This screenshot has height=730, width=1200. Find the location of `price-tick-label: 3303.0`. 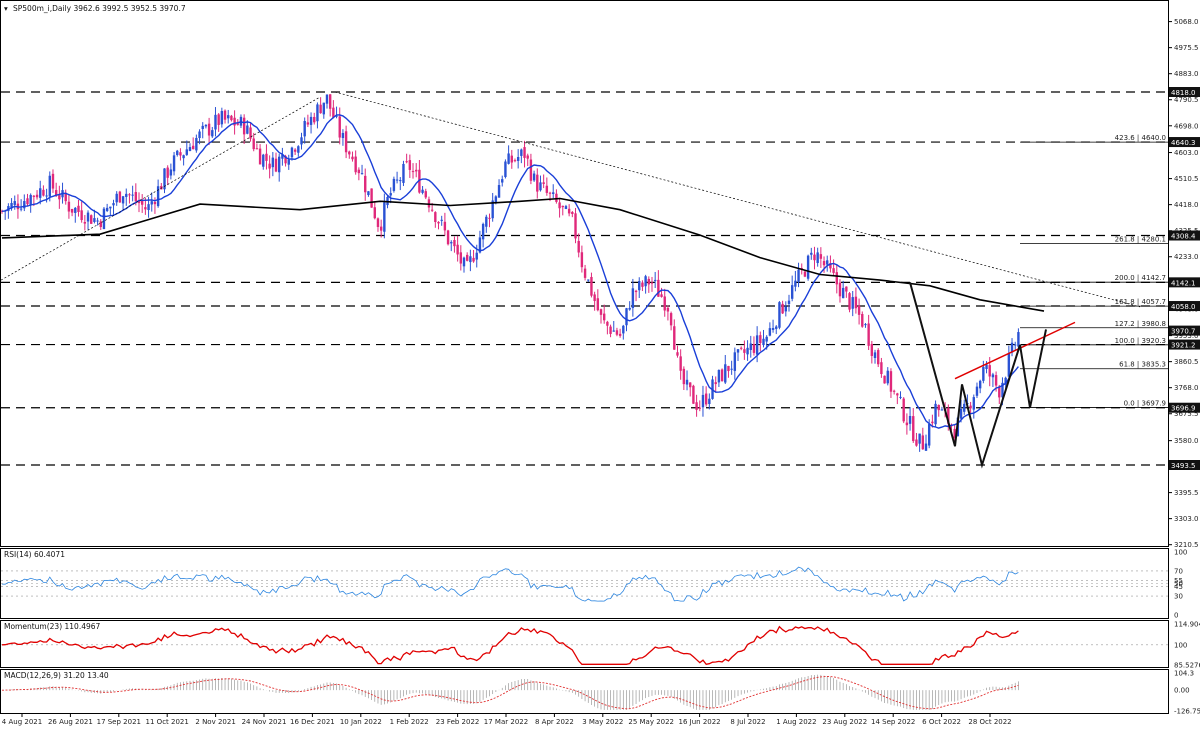

price-tick-label: 3303.0 is located at coordinates (1186, 519).